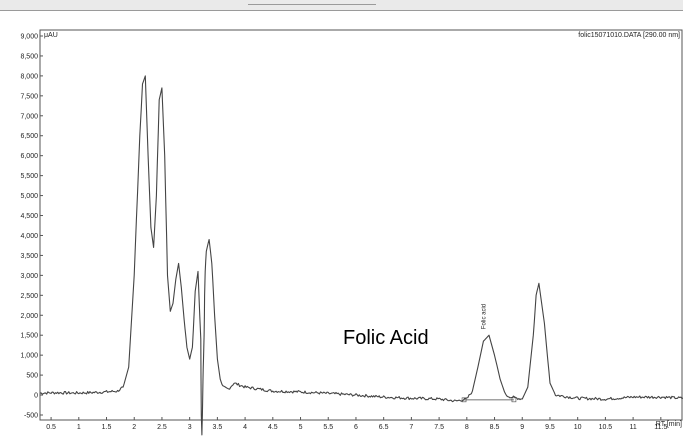 This screenshot has height=443, width=683. What do you see at coordinates (29, 136) in the screenshot?
I see `y-tick-label: 6,500` at bounding box center [29, 136].